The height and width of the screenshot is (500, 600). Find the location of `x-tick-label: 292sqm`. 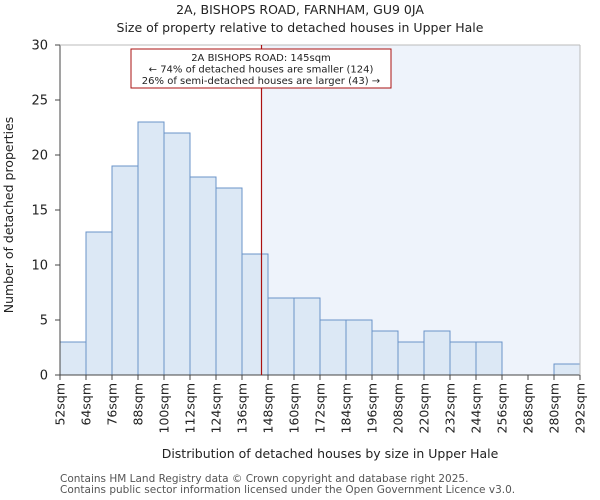

x-tick-label: 292sqm is located at coordinates (580, 408).